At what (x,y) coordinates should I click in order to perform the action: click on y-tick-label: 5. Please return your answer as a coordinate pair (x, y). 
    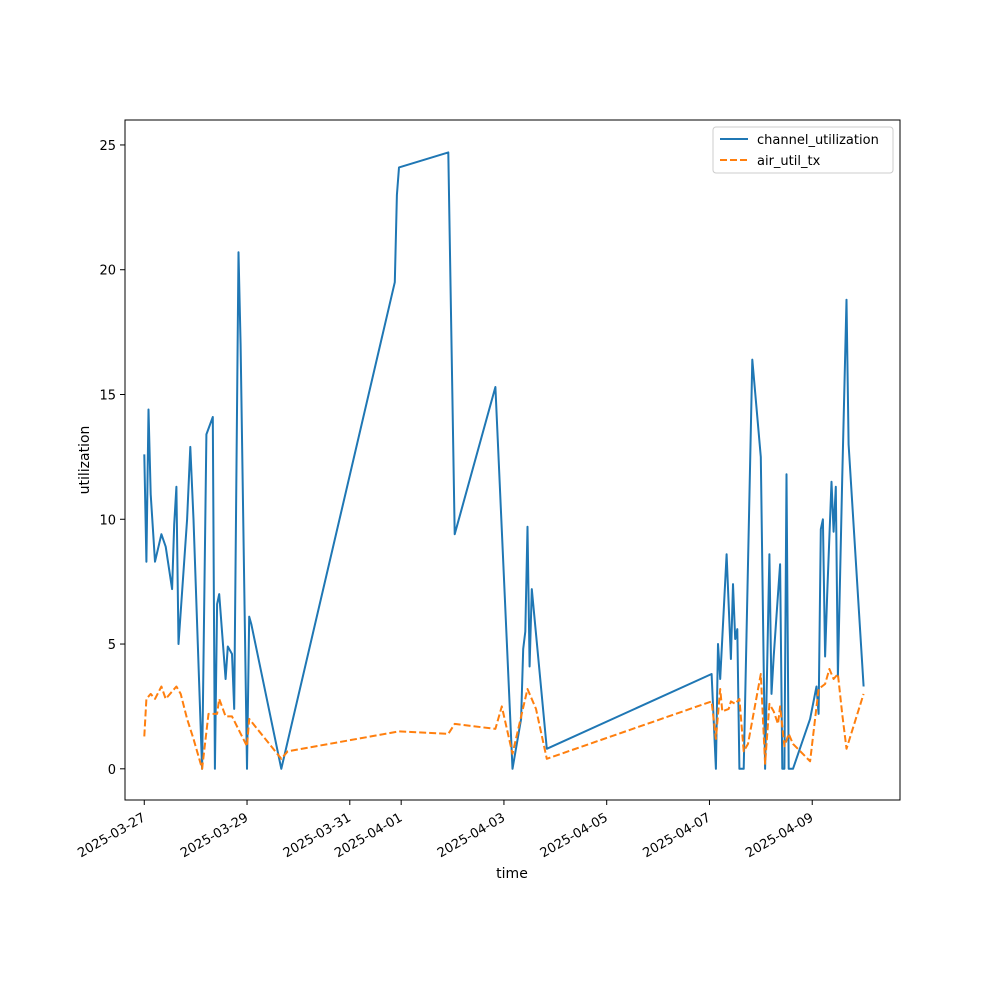
    Looking at the image, I should click on (112, 645).